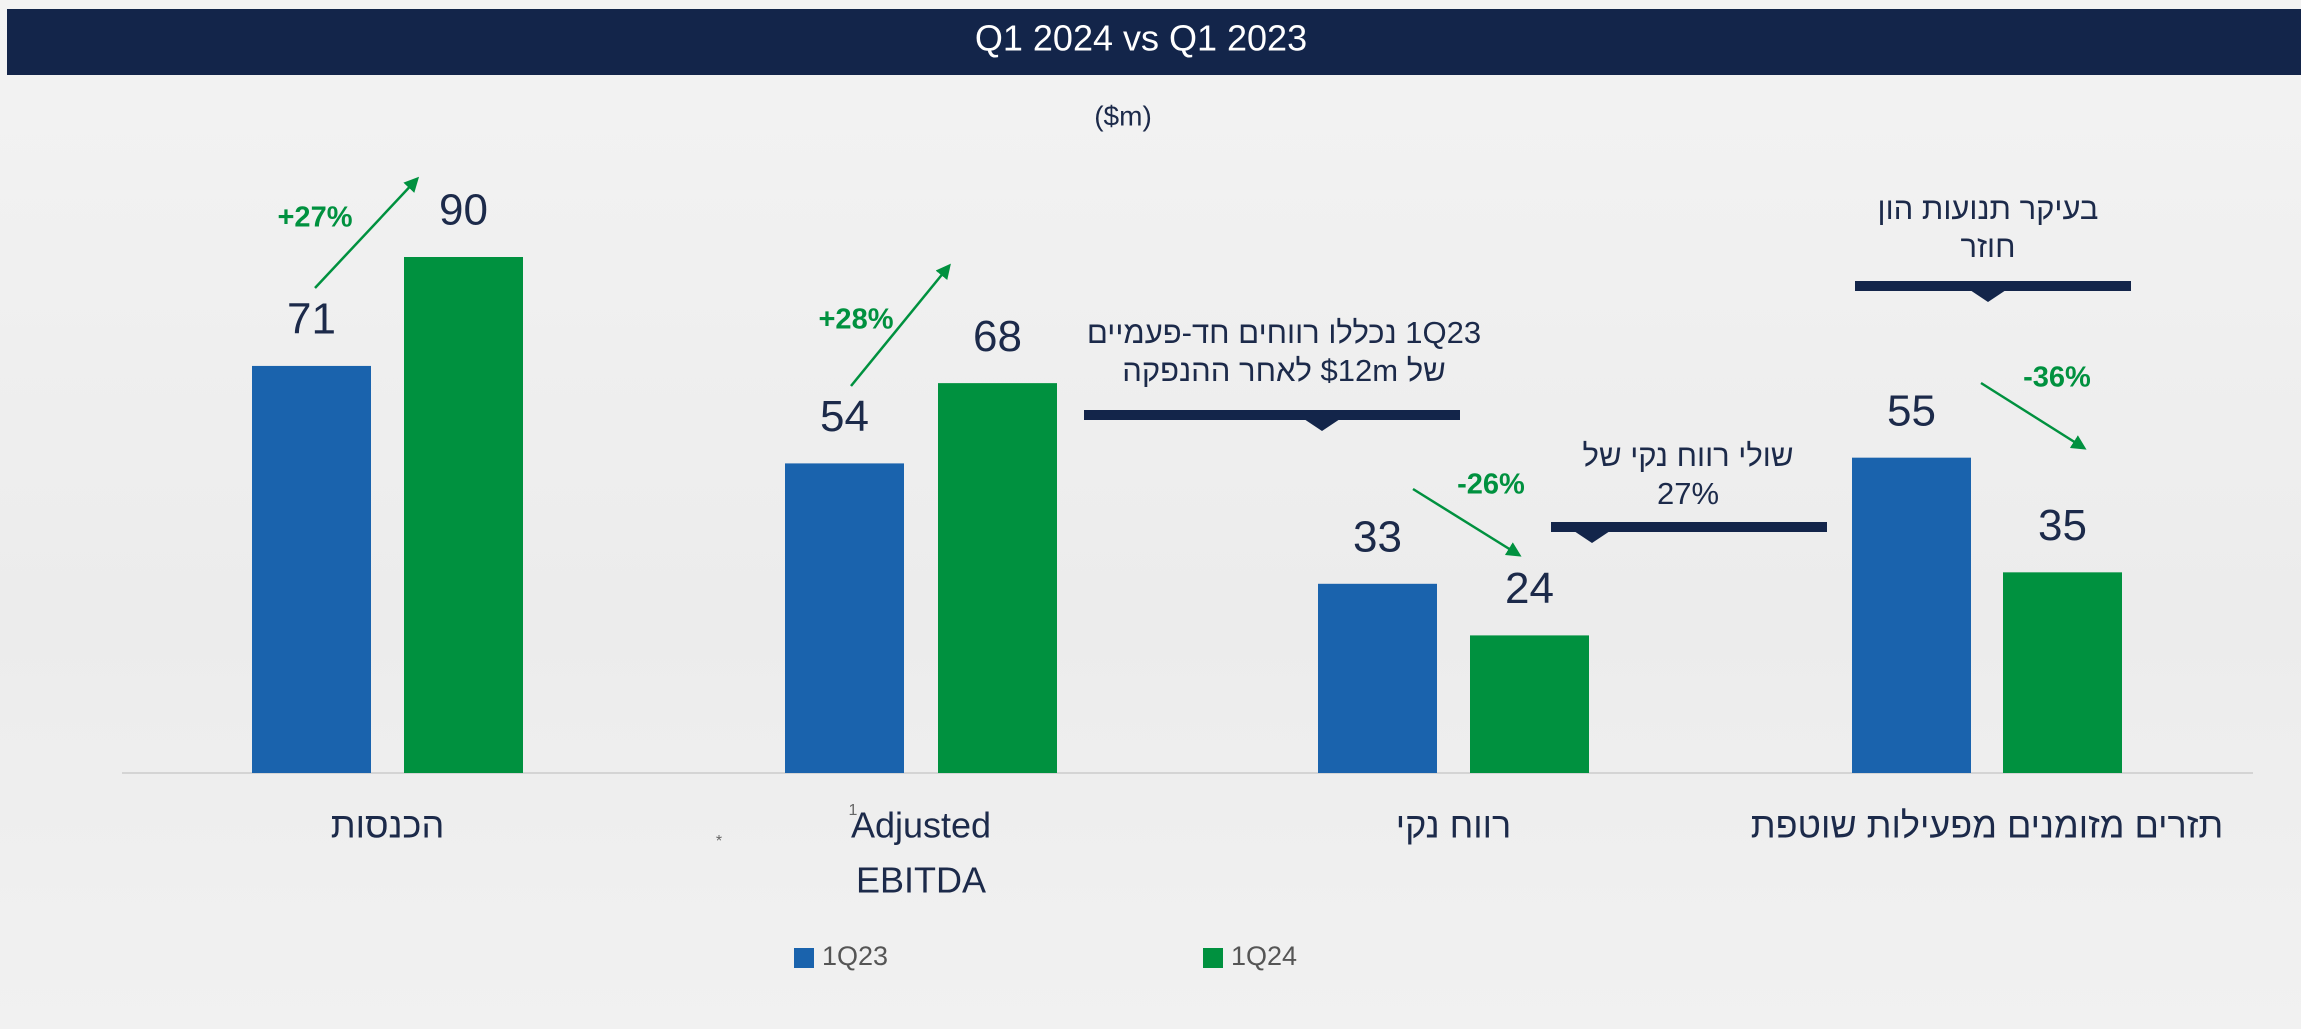  Describe the element at coordinates (463, 210) in the screenshot. I see `value-label: 90` at that location.